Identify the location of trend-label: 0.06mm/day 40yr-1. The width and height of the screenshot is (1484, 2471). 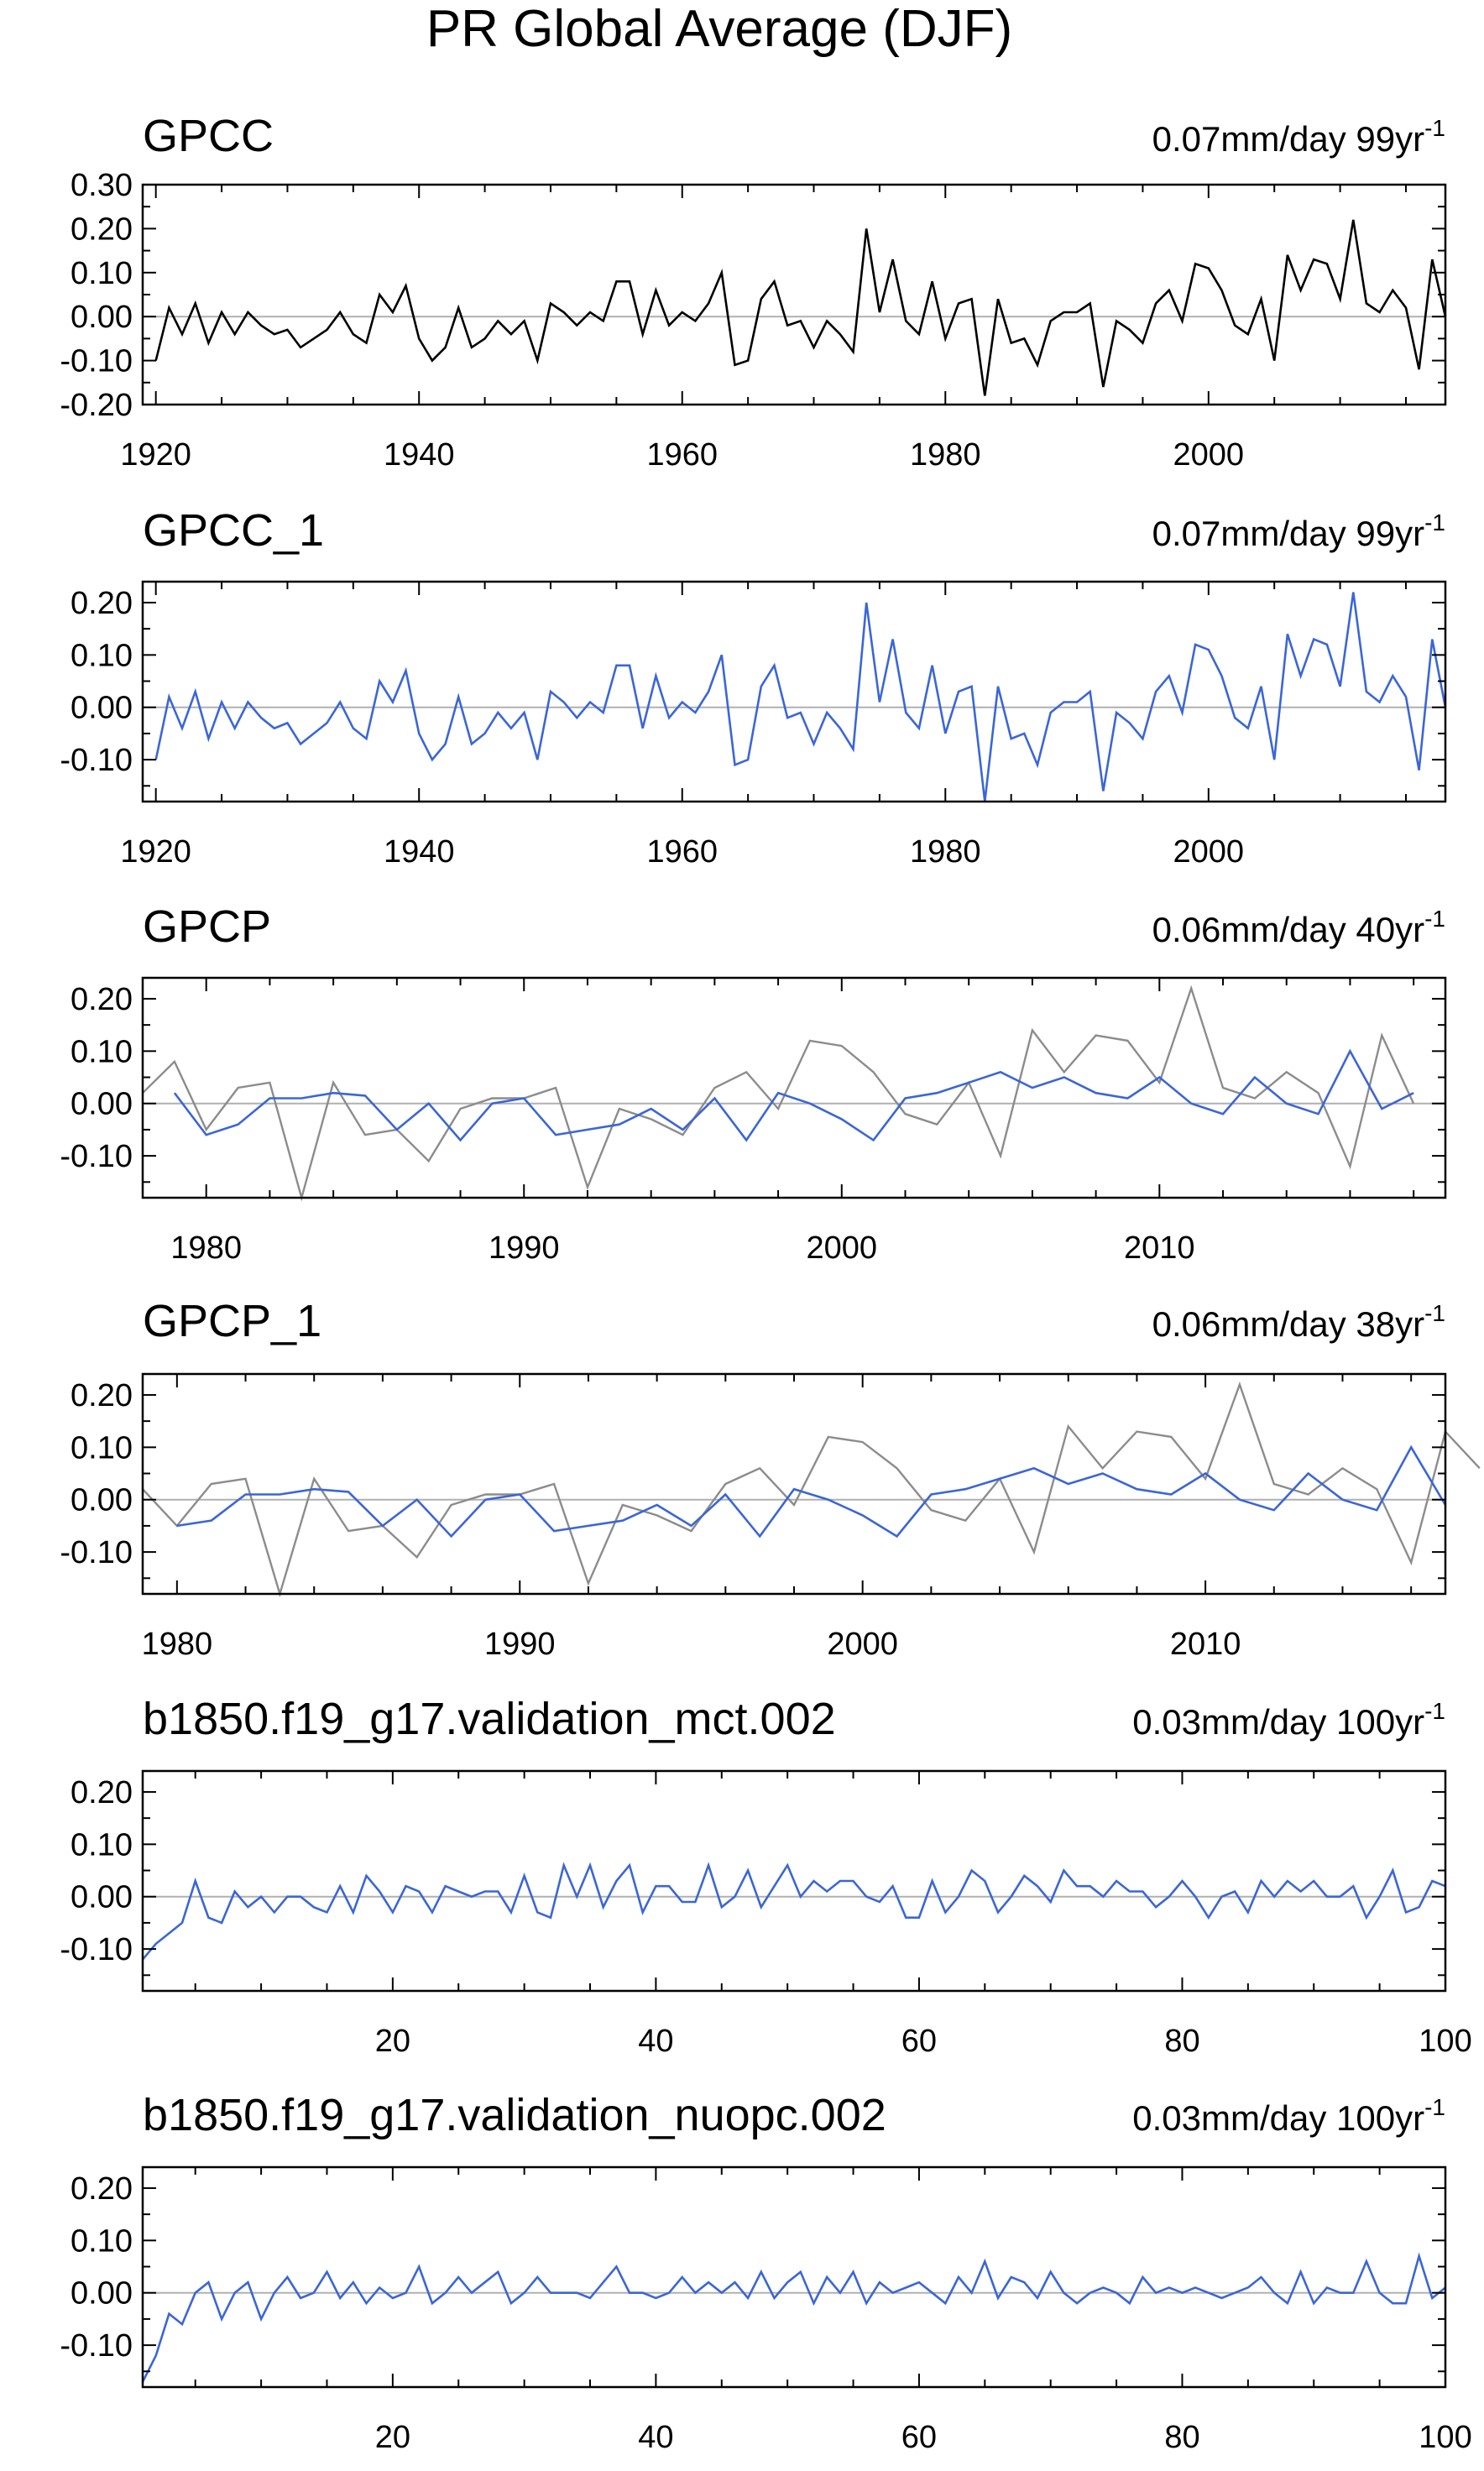
(1298, 928).